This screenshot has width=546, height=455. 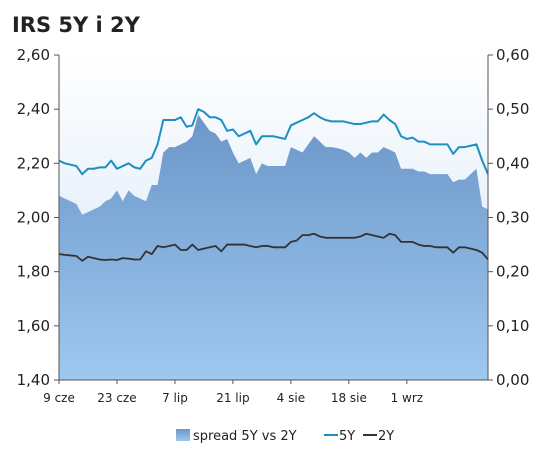 I want to click on line-5y, so click(x=273, y=142).